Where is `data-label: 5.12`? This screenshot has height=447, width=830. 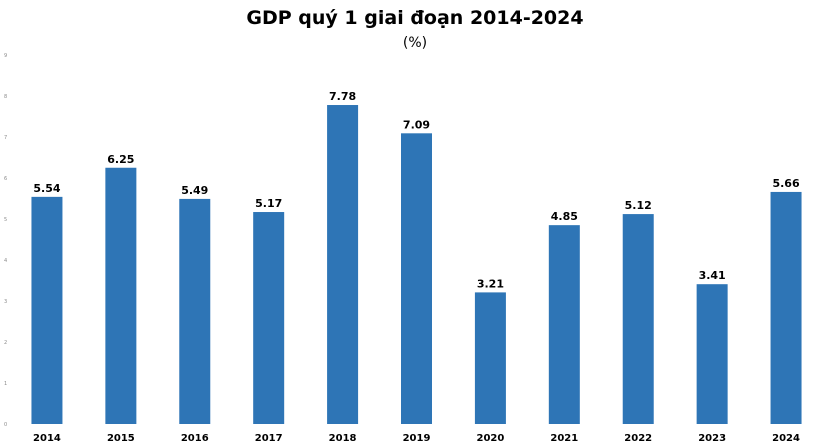 data-label: 5.12 is located at coordinates (638, 205).